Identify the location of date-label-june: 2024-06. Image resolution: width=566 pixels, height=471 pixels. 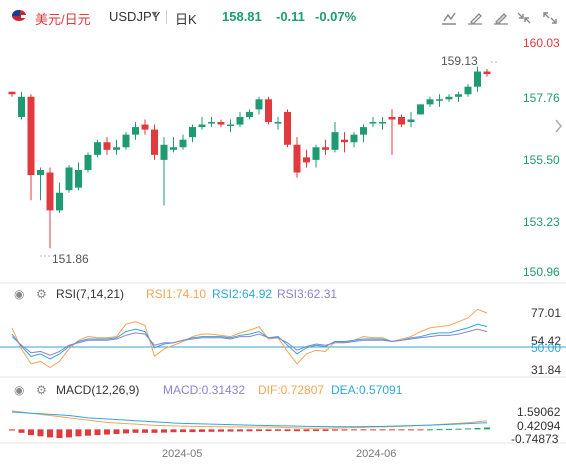
(376, 454).